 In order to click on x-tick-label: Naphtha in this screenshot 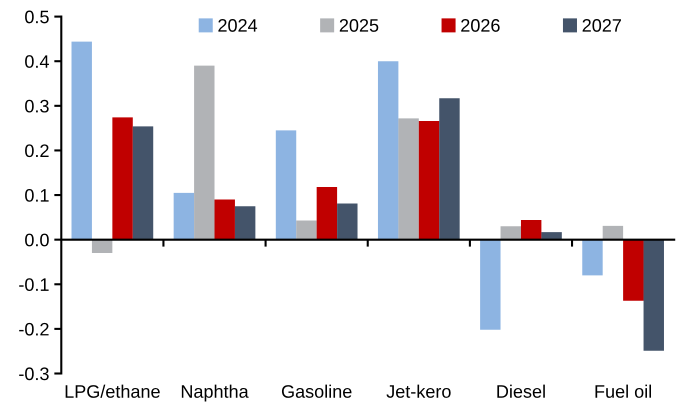, I will do `click(215, 393)`.